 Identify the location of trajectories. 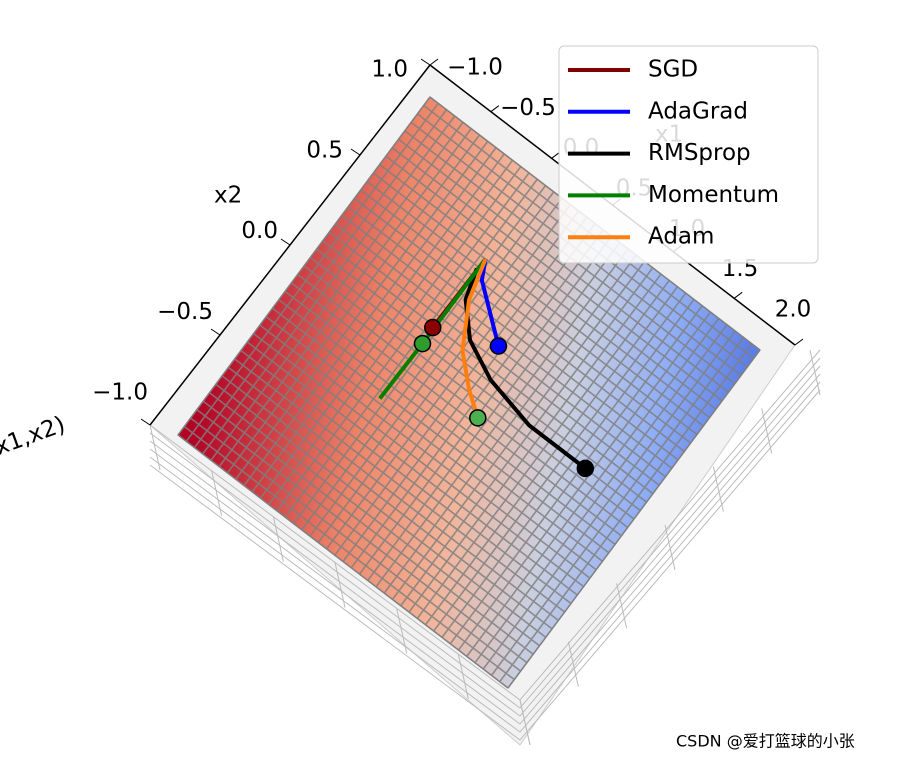
(486, 367).